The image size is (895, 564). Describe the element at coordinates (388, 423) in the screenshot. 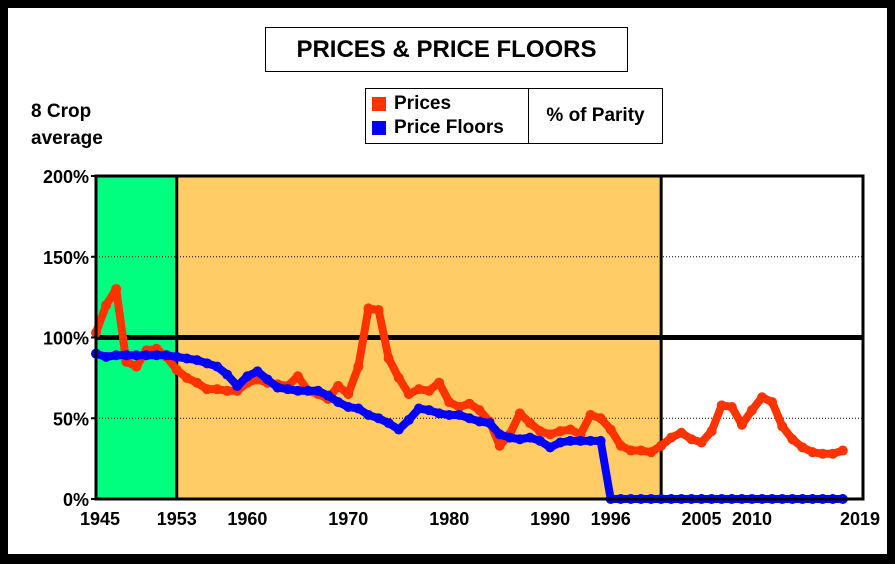

I see `data-point-1-1974` at that location.